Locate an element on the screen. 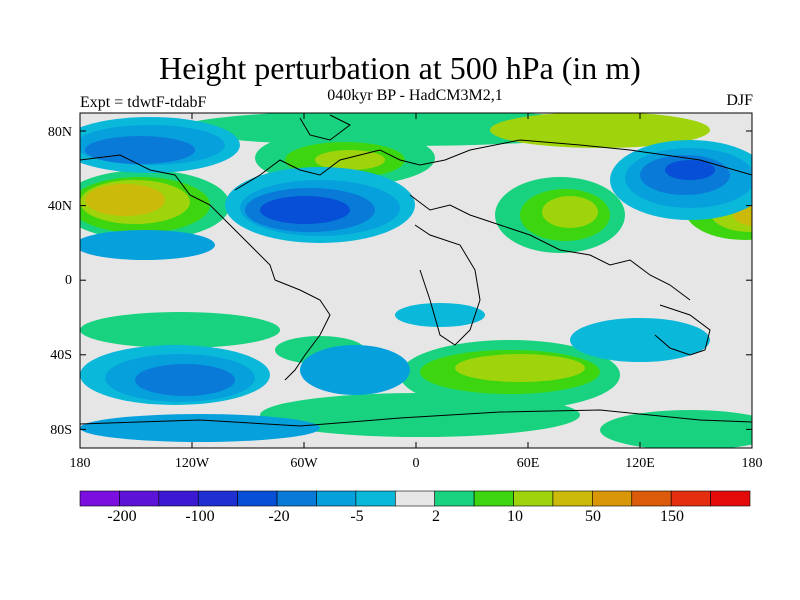  lat-label: 40N is located at coordinates (59, 206).